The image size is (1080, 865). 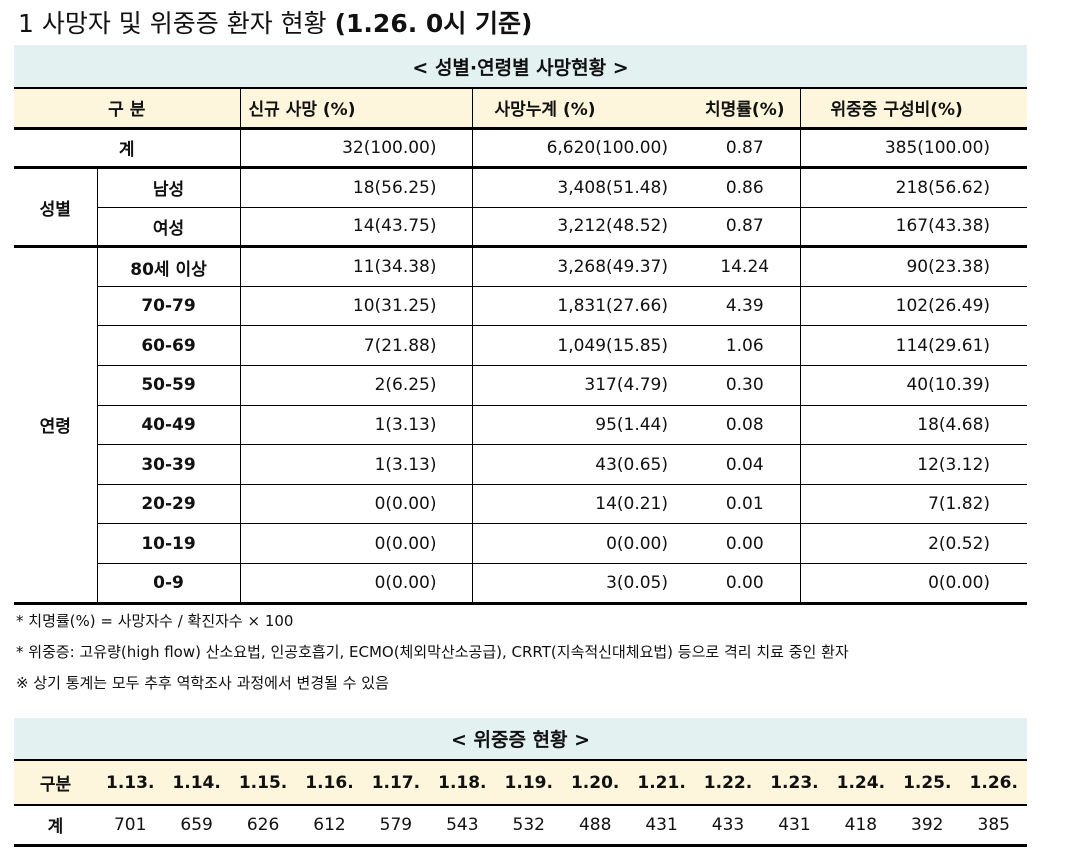 What do you see at coordinates (861, 782) in the screenshot?
I see `date-header: 1.24.` at bounding box center [861, 782].